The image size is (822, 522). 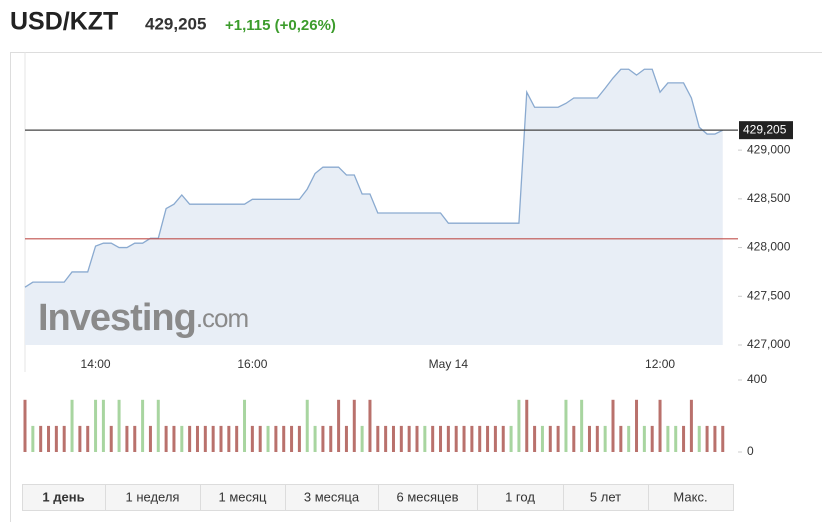 I want to click on y-tick-label: 427,000, so click(x=769, y=344).